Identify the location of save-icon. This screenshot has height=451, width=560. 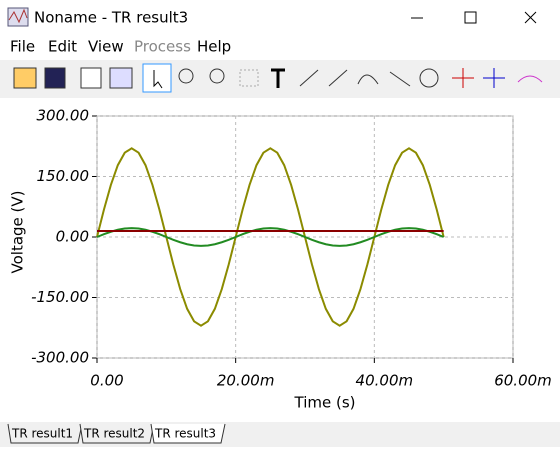
(55, 78).